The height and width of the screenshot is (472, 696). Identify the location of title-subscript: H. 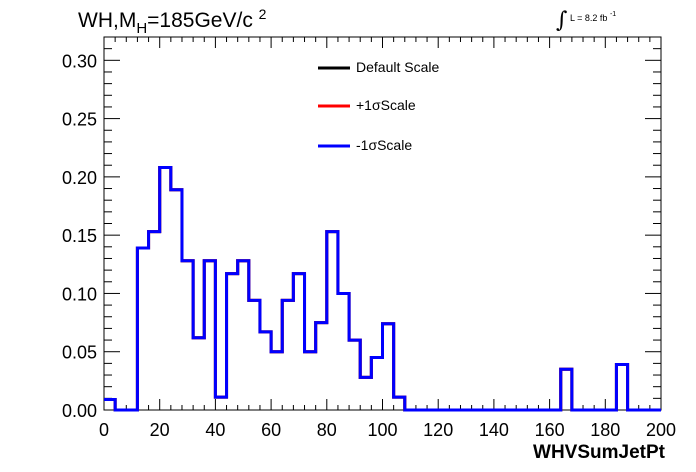
(142, 28).